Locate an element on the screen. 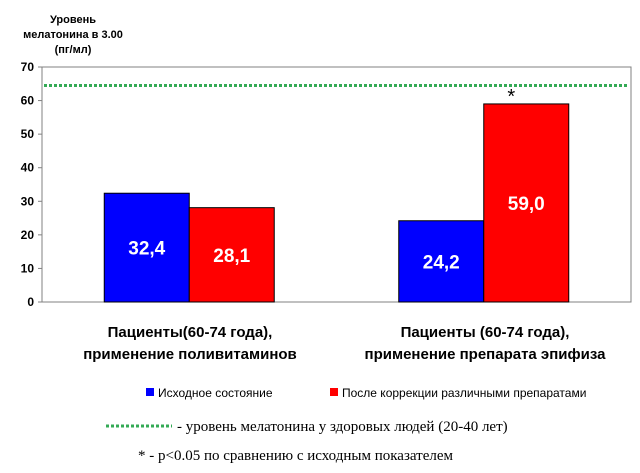  bar-label-s2-c2: 59,0 is located at coordinates (526, 204).